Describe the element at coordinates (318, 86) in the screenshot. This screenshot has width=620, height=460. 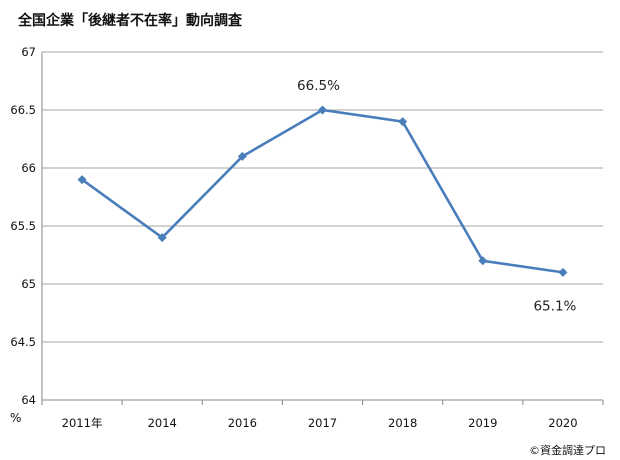
I see `data-label: 66.5%` at that location.